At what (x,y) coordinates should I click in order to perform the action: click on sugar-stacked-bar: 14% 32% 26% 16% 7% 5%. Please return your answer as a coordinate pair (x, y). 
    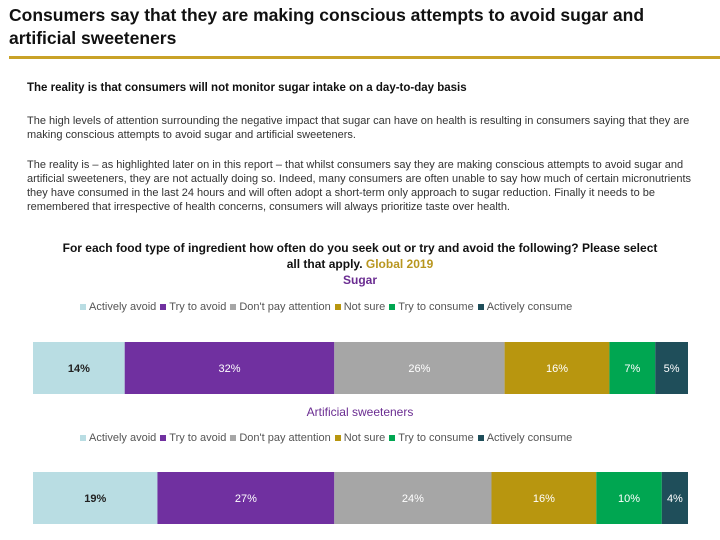
    Looking at the image, I should click on (360, 368).